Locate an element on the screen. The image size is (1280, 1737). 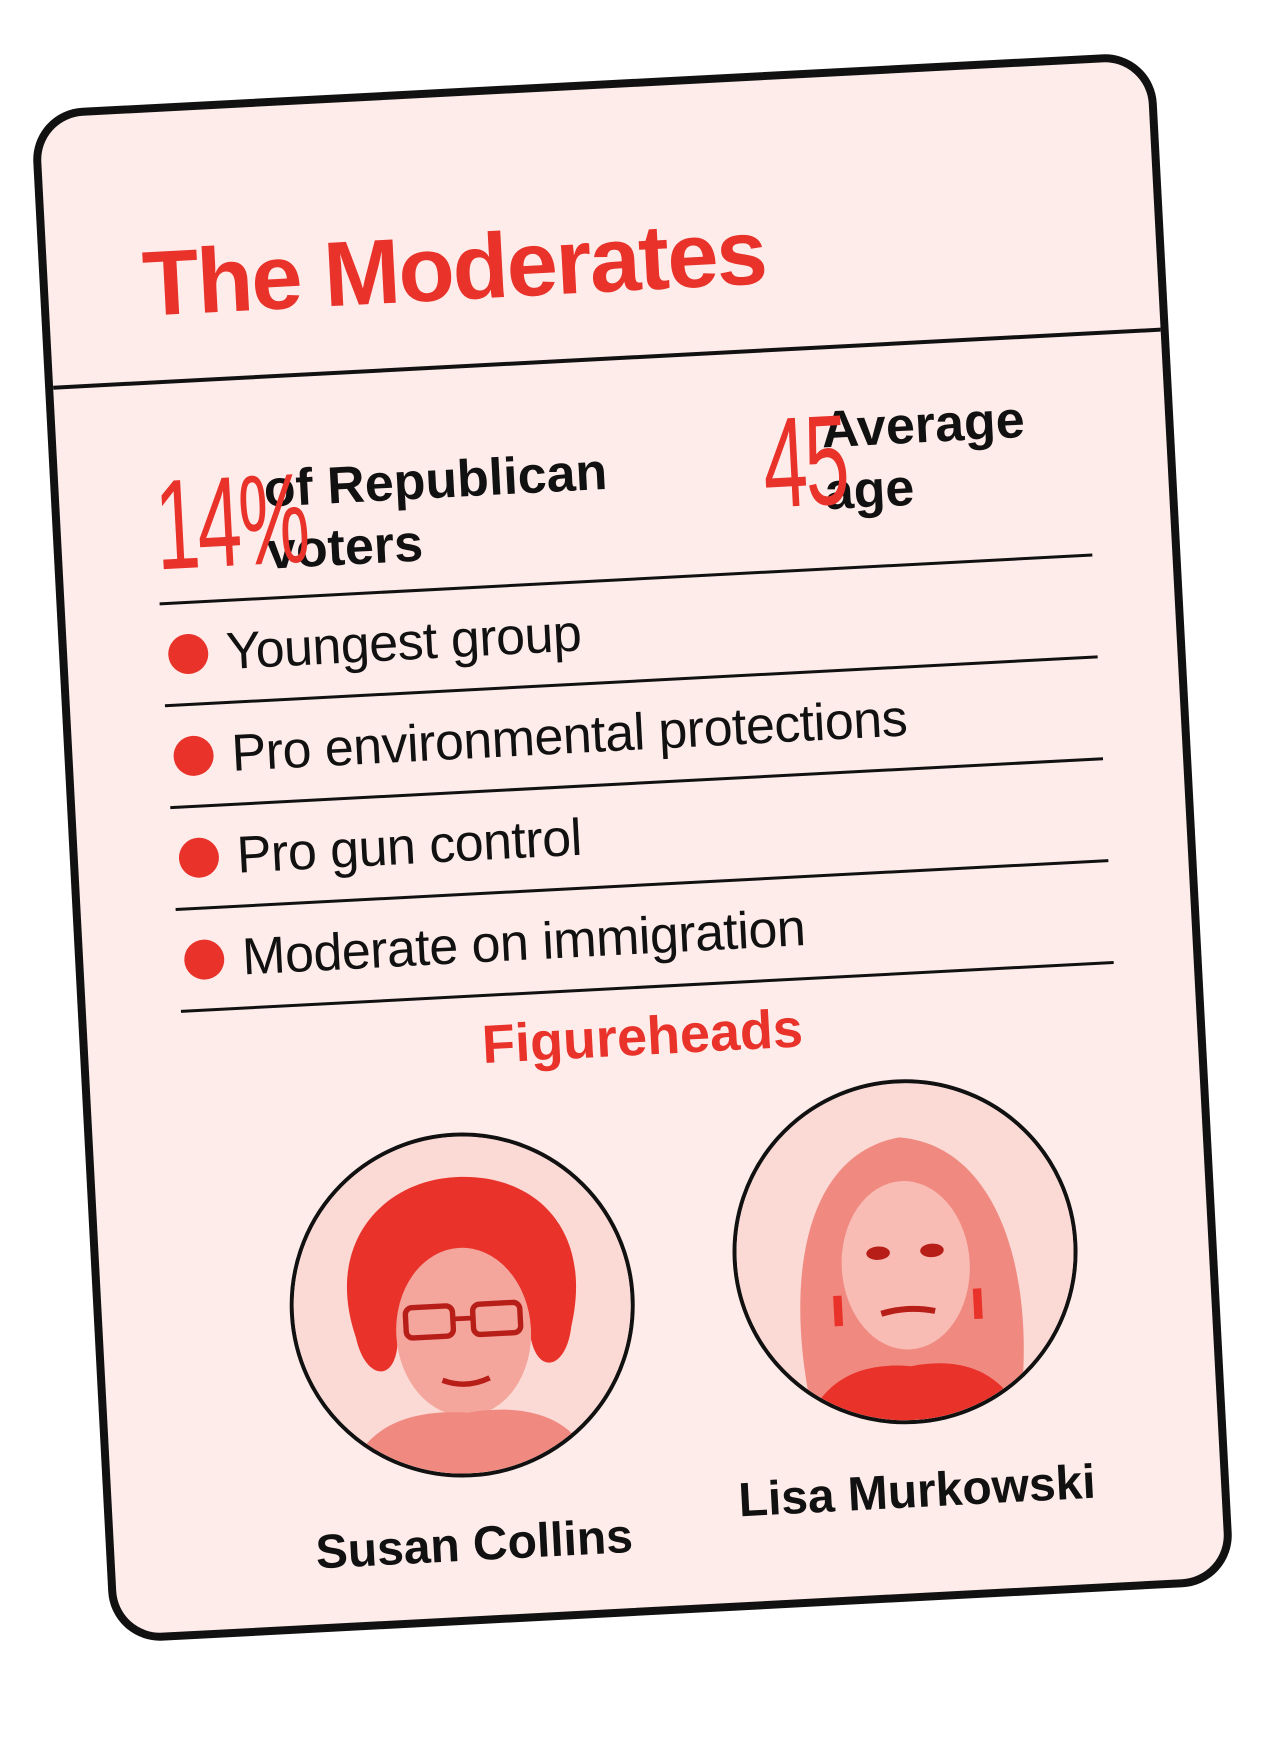
stat-voter-share: 14% of Republican voters is located at coordinates (399, 517).